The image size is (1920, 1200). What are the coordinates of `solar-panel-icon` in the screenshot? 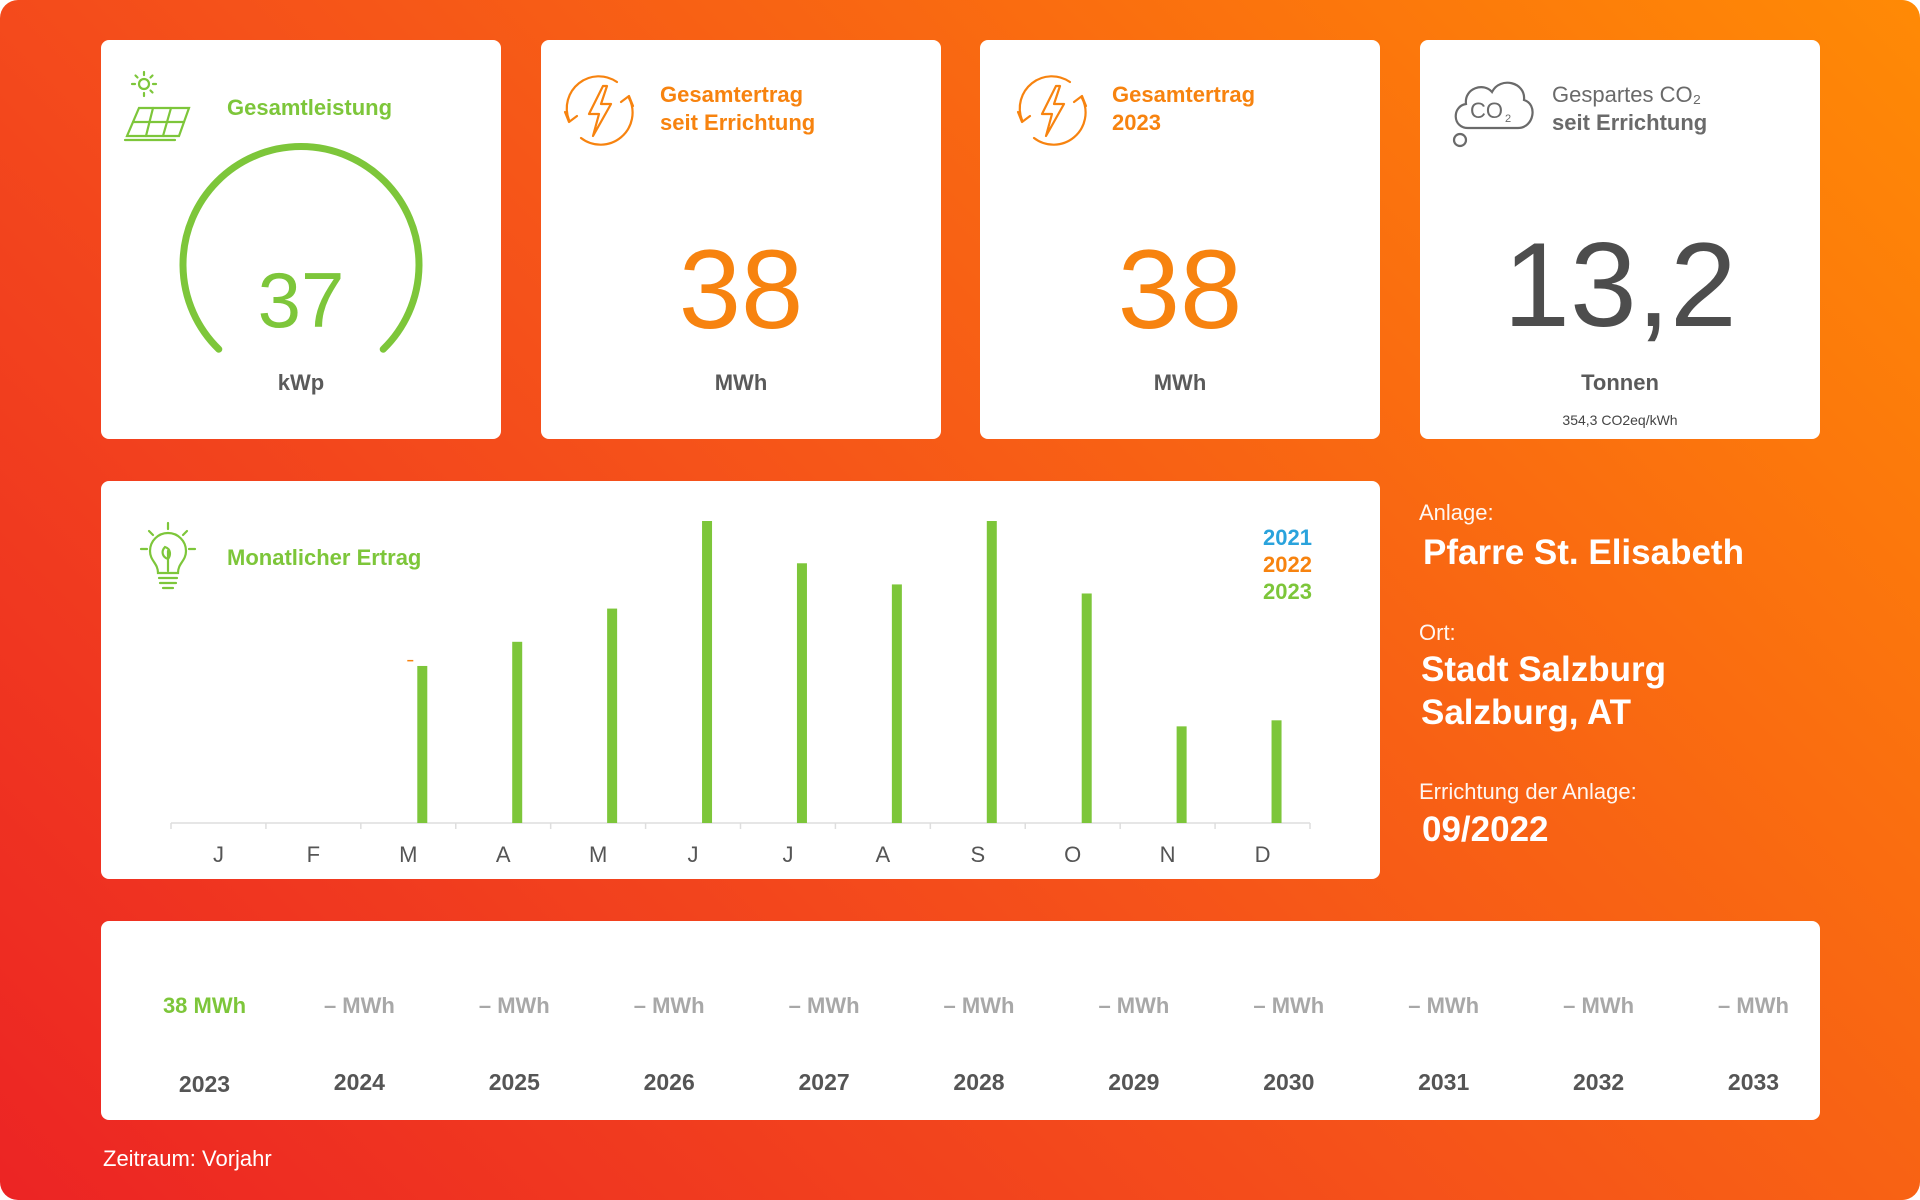 It's located at (157, 106).